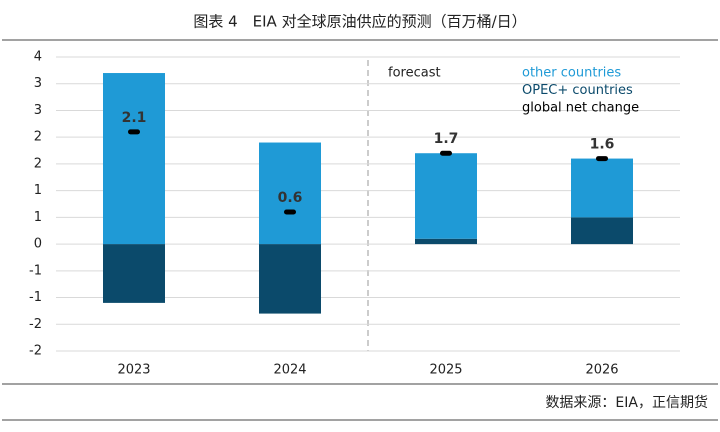 Image resolution: width=720 pixels, height=432 pixels. Describe the element at coordinates (38, 244) in the screenshot. I see `y-tick-label: 0` at that location.